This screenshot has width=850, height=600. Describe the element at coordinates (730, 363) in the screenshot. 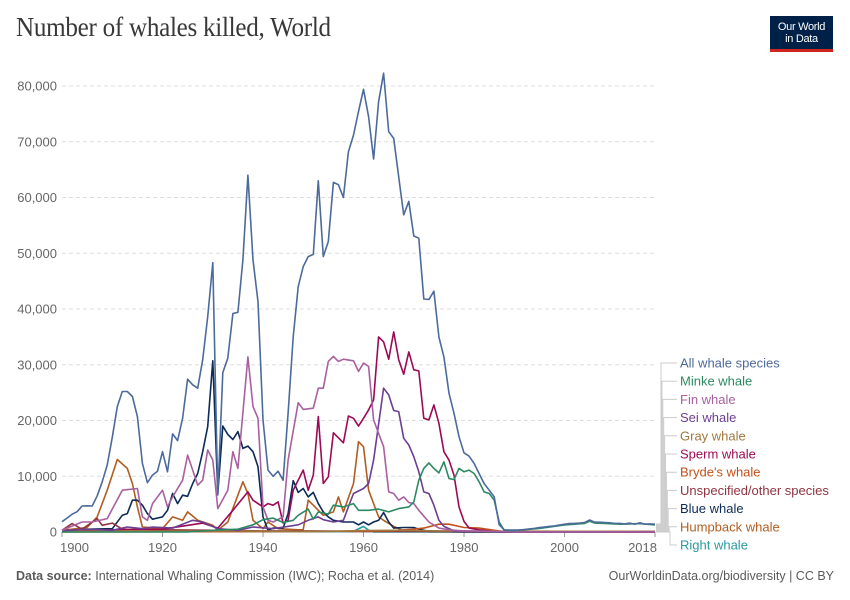

I see `legend-label: All whale species` at that location.